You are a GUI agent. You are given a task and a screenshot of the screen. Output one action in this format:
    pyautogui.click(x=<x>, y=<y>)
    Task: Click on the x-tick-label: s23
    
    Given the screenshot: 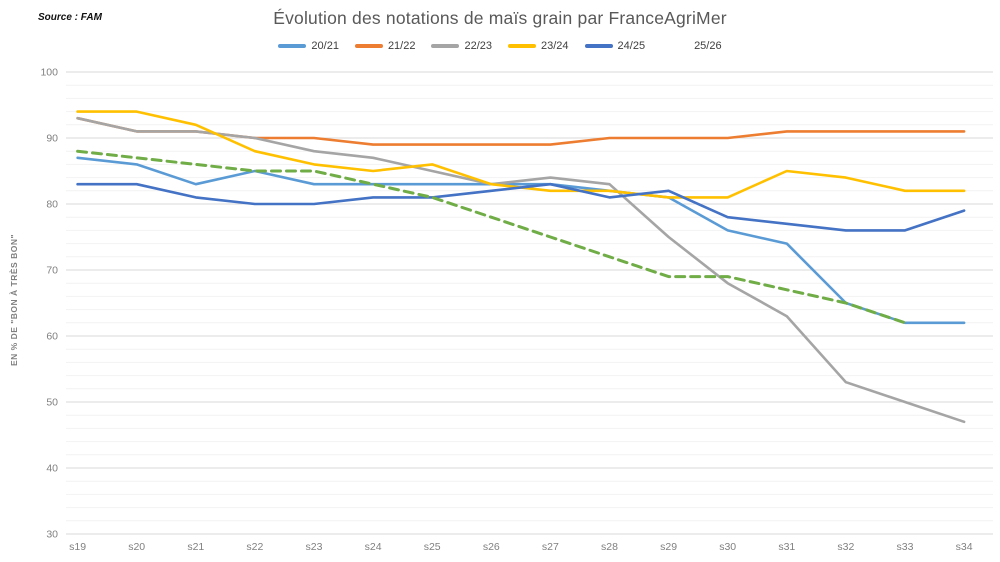 What is the action you would take?
    pyautogui.click(x=314, y=547)
    